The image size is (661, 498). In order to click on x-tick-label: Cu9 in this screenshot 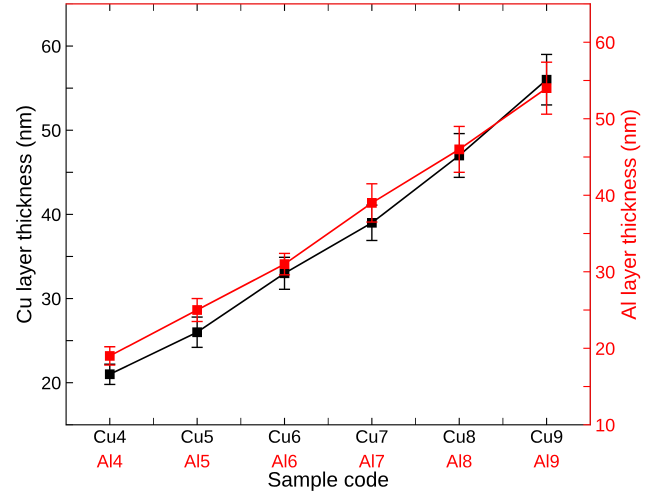, I will do `click(546, 436)`.